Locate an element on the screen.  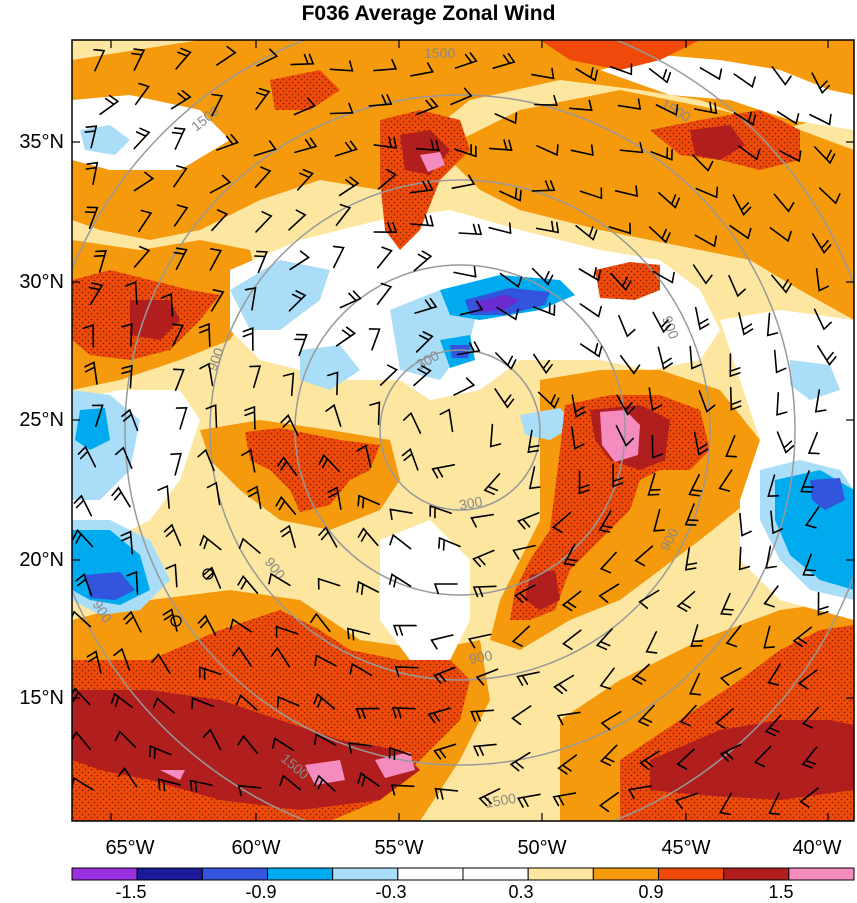
lat-label: 15°N is located at coordinates (41, 698).